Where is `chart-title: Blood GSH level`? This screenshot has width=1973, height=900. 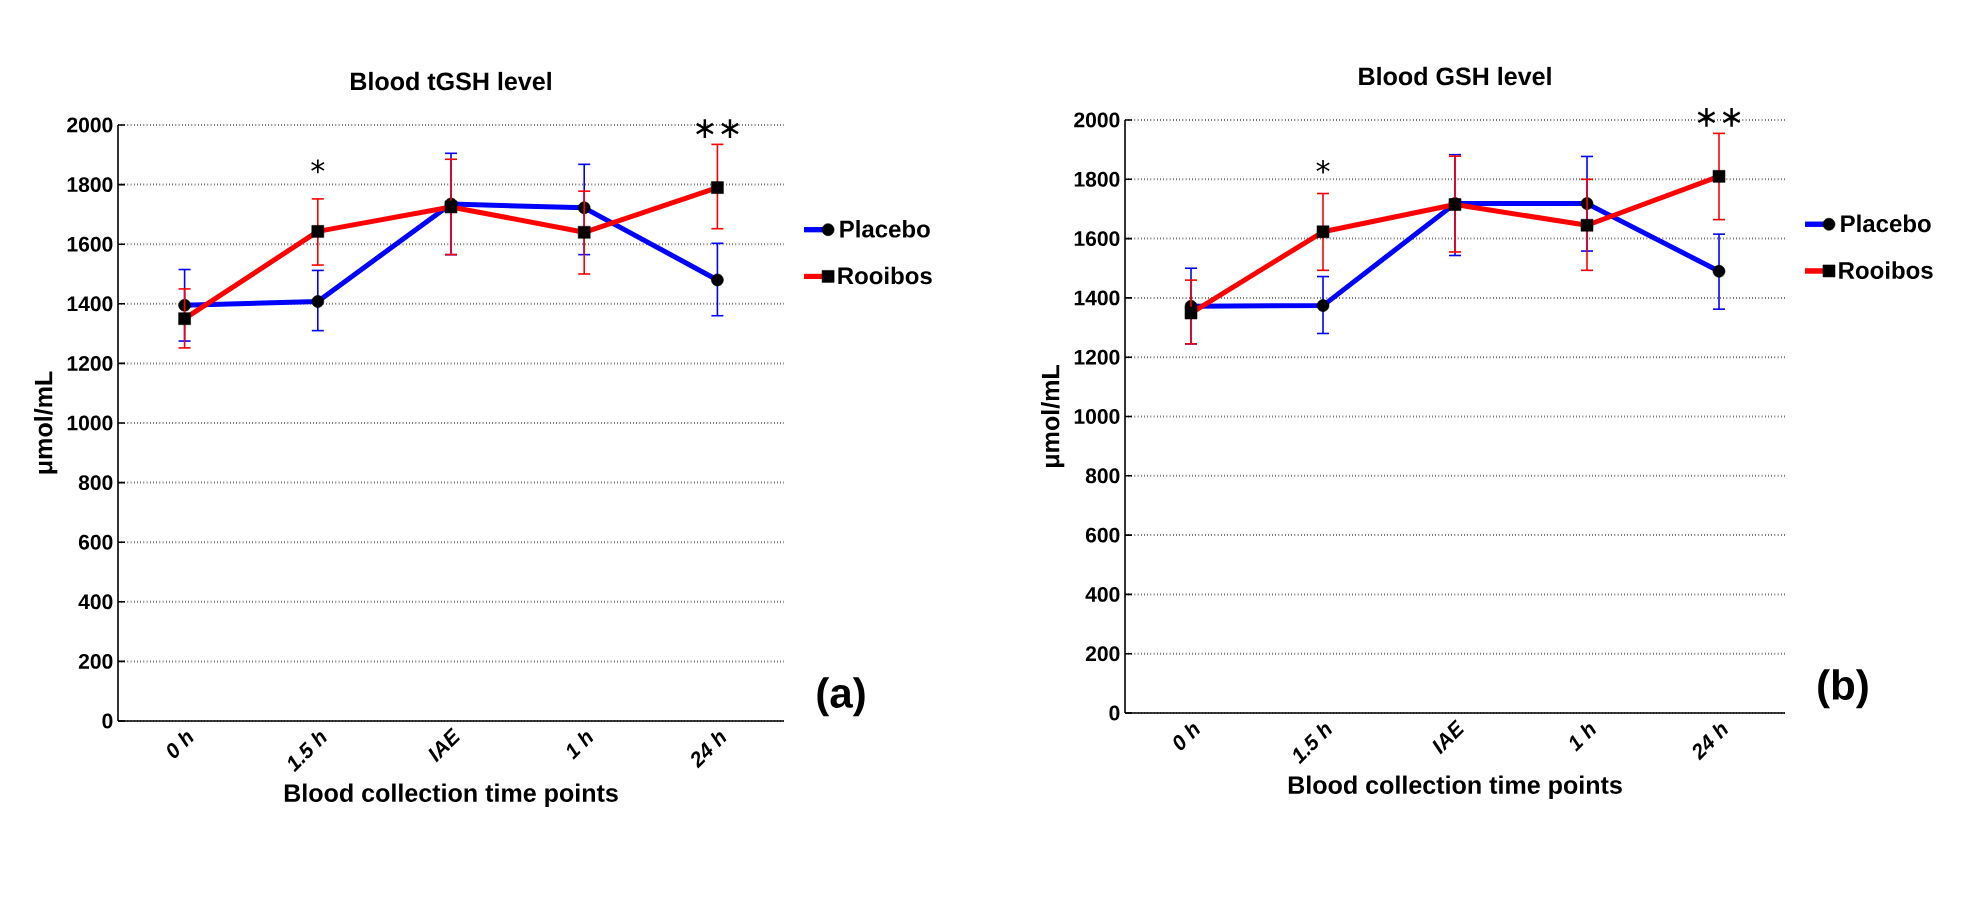 chart-title: Blood GSH level is located at coordinates (1455, 76).